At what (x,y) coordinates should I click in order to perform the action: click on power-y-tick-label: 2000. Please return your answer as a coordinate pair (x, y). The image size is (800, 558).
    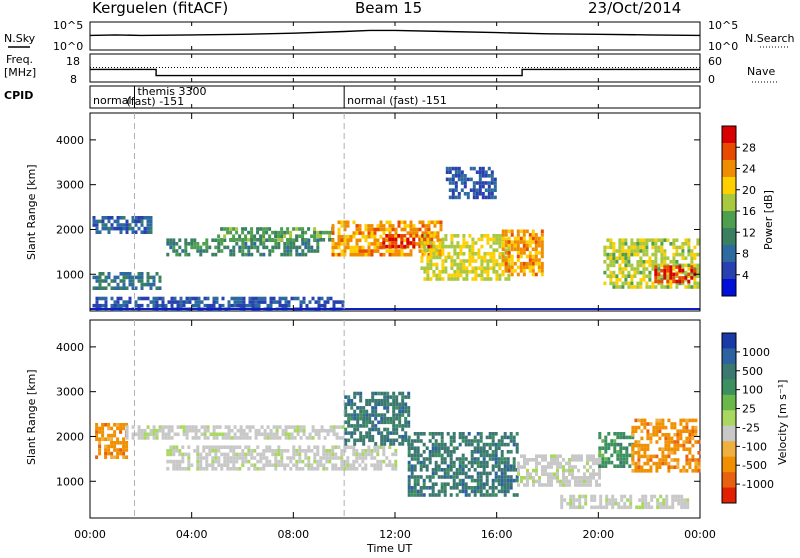
    Looking at the image, I should click on (70, 229).